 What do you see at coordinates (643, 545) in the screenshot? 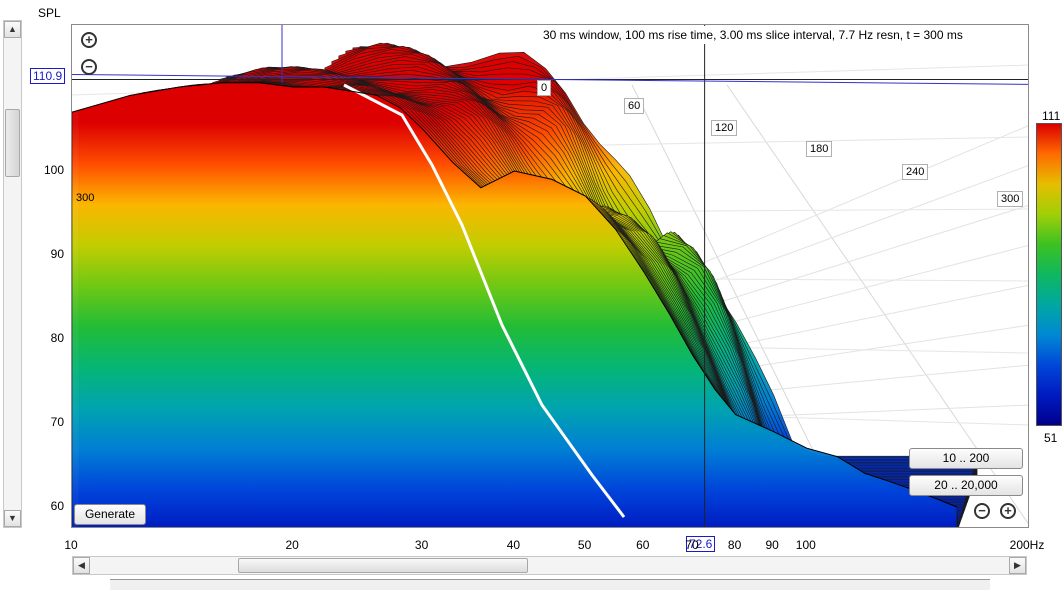
I see `x-tick-label: 60` at bounding box center [643, 545].